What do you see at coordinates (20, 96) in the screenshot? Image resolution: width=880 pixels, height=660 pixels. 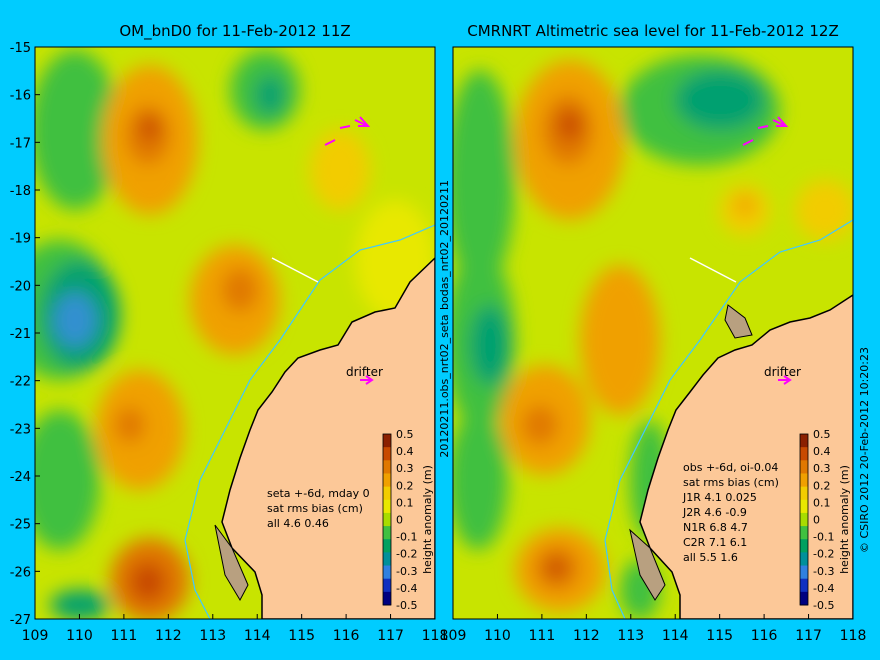 I see `y-tick-label: -16` at bounding box center [20, 96].